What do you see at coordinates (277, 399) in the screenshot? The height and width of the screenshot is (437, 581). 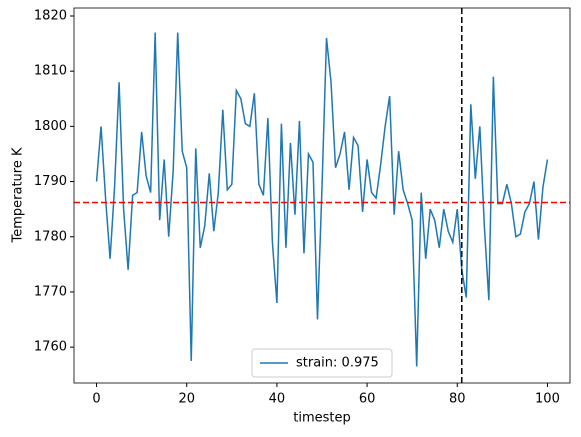 I see `x-tick-label: 40` at bounding box center [277, 399].